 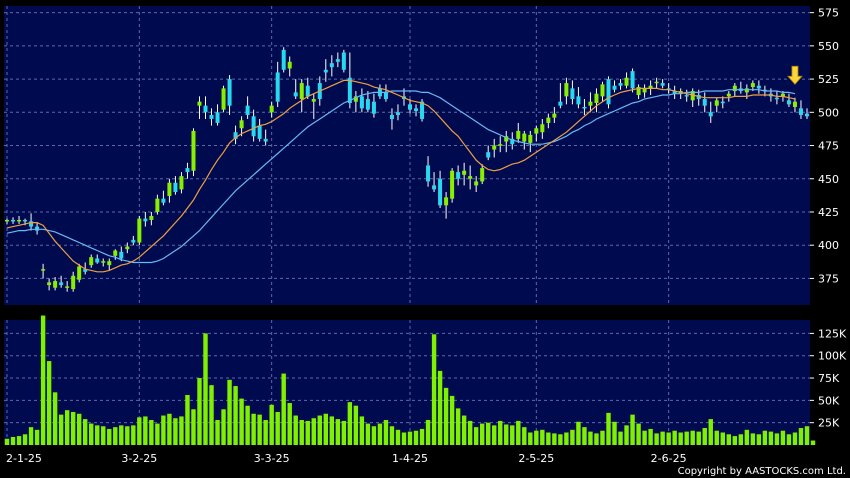 I want to click on price-tick-label: 375, so click(x=828, y=278).